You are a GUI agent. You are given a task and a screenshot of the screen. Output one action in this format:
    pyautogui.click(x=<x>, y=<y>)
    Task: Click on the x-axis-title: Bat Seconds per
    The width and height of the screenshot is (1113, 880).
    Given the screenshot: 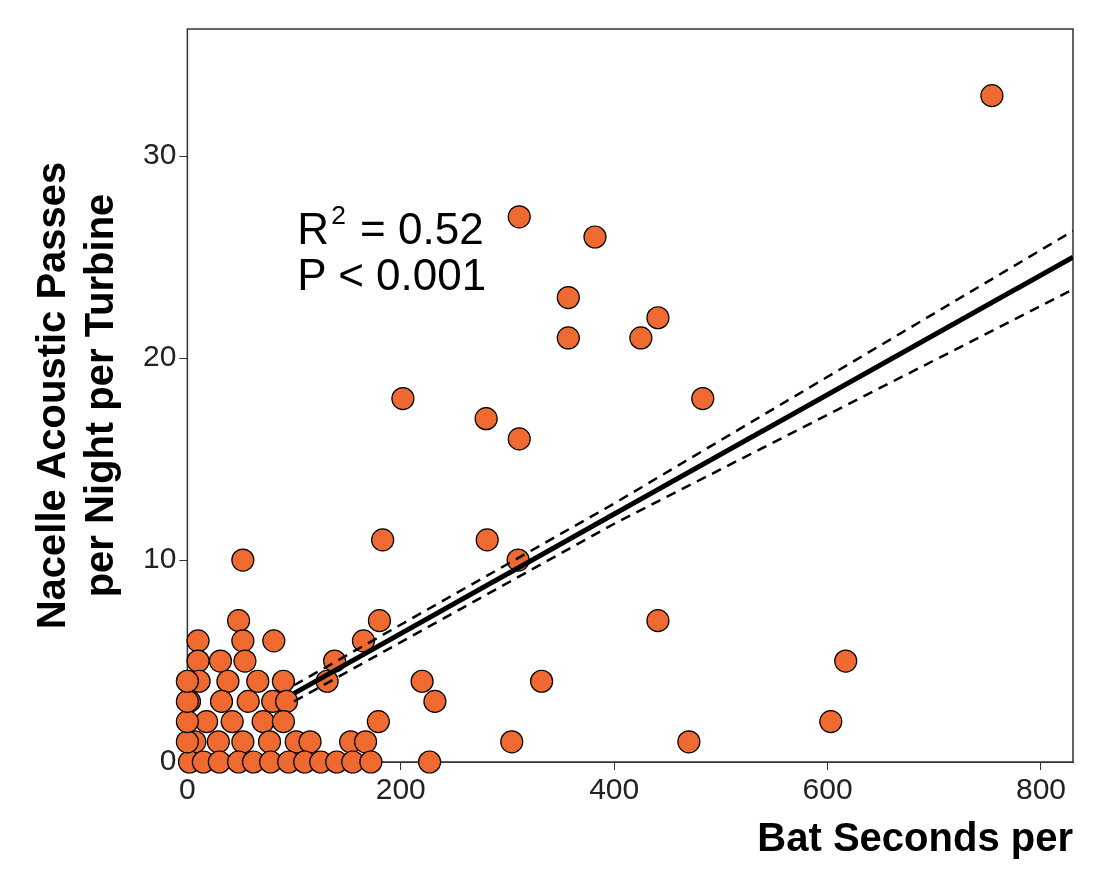 What is the action you would take?
    pyautogui.click(x=915, y=837)
    